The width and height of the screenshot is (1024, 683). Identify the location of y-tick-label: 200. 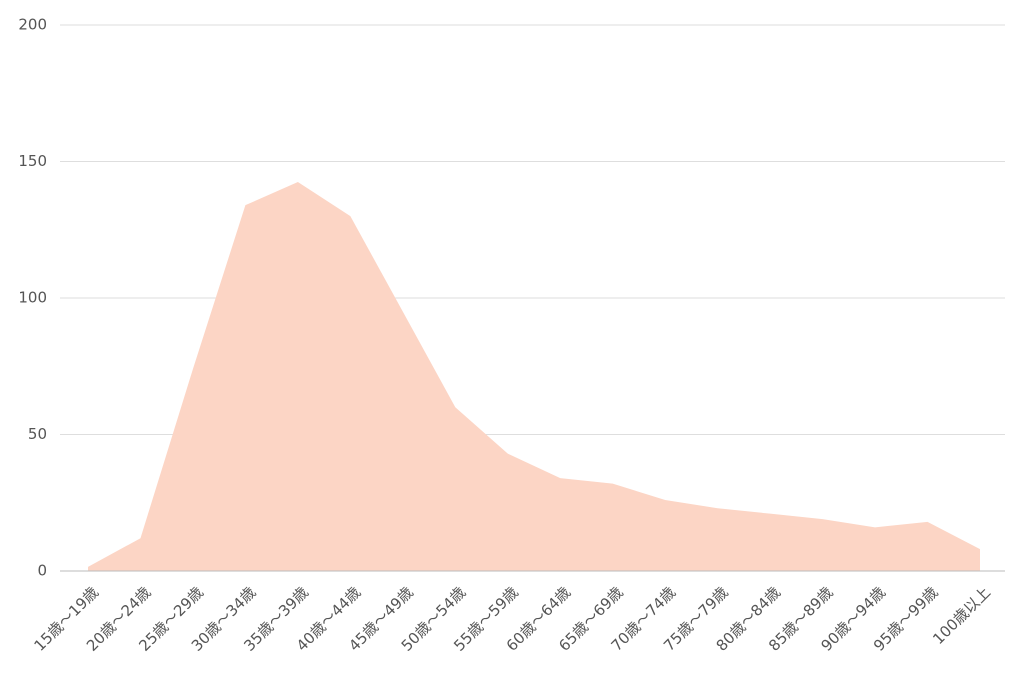
(32, 25).